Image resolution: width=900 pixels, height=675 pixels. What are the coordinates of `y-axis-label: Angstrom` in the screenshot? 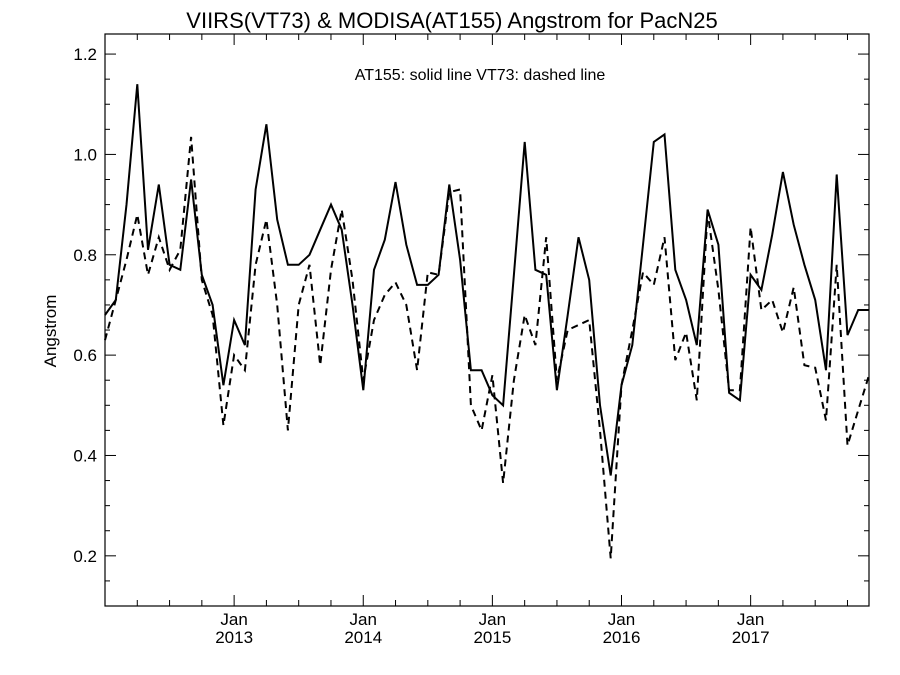 It's located at (50, 331).